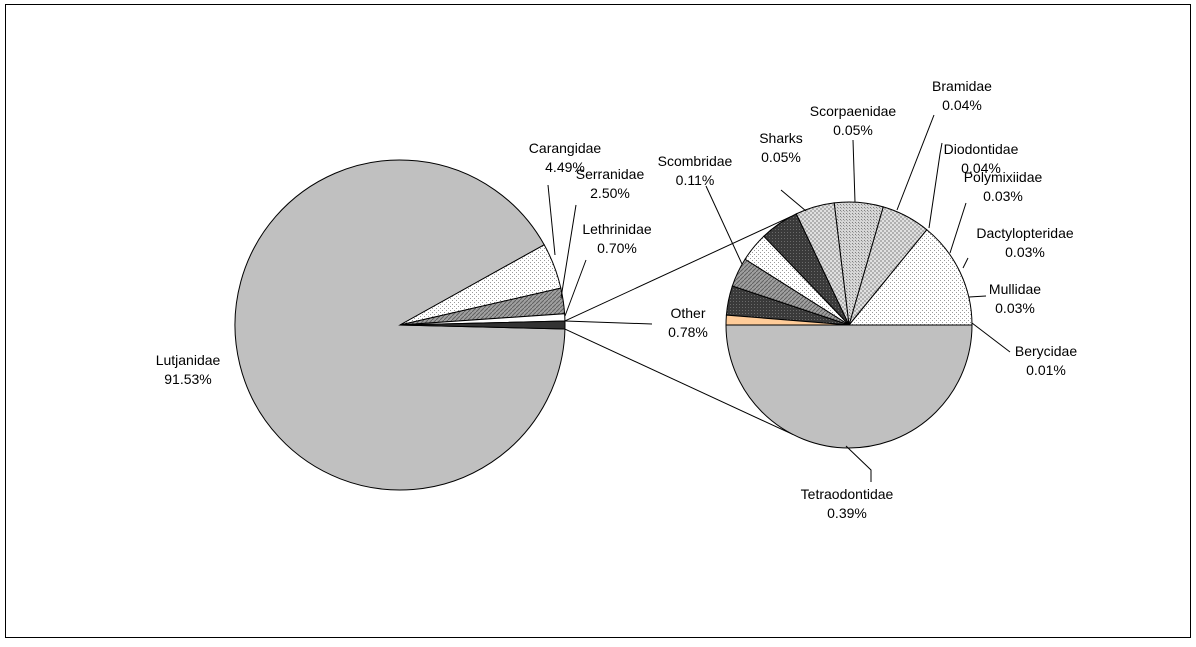 The width and height of the screenshot is (1196, 647). I want to click on label-polymixiidae-name-label: Polymixiidae, so click(1003, 177).